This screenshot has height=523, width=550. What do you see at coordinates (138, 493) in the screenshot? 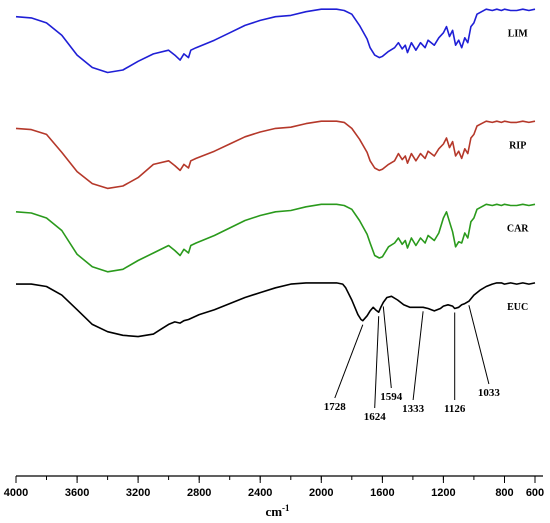
I see `x-tick-label: 3200` at bounding box center [138, 493].